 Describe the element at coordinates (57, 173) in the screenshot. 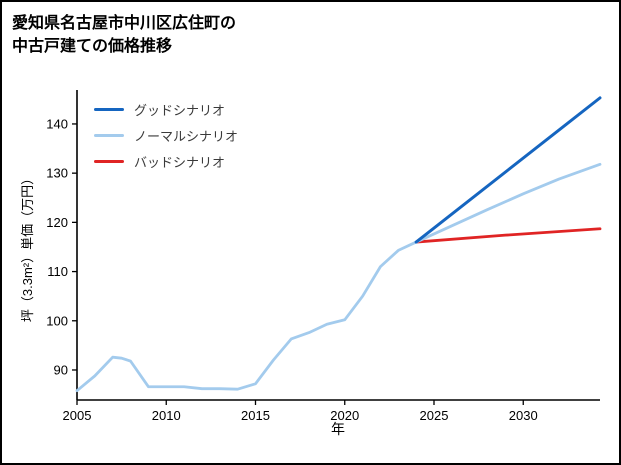

I see `y-tick-label: 130` at that location.